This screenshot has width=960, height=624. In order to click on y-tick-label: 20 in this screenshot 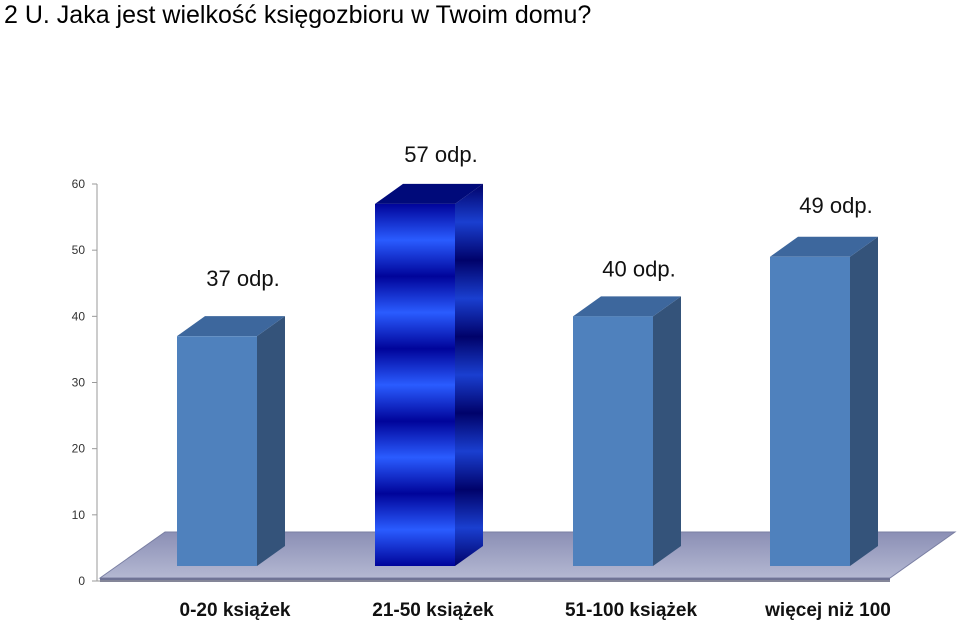, I will do `click(79, 449)`.